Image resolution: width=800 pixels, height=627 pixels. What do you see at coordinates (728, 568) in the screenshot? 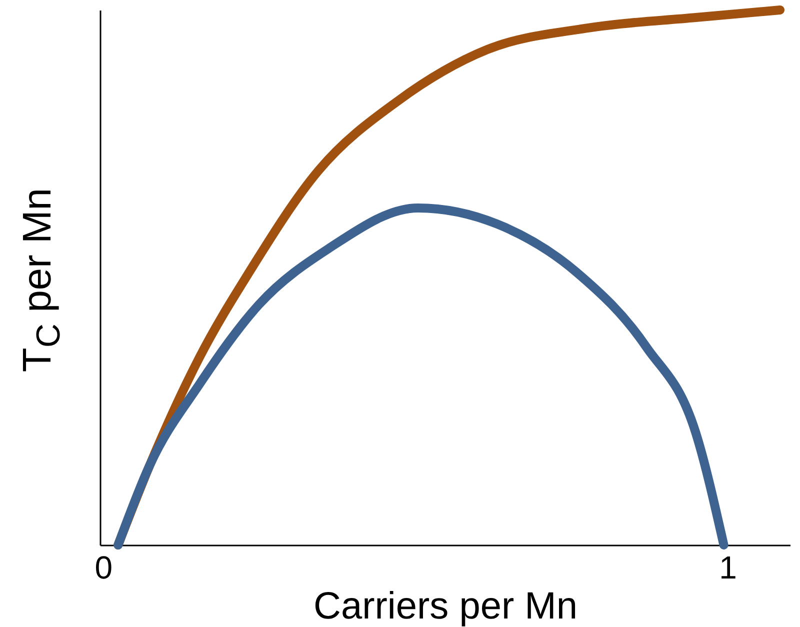
I see `x-tick-label: 1` at bounding box center [728, 568].